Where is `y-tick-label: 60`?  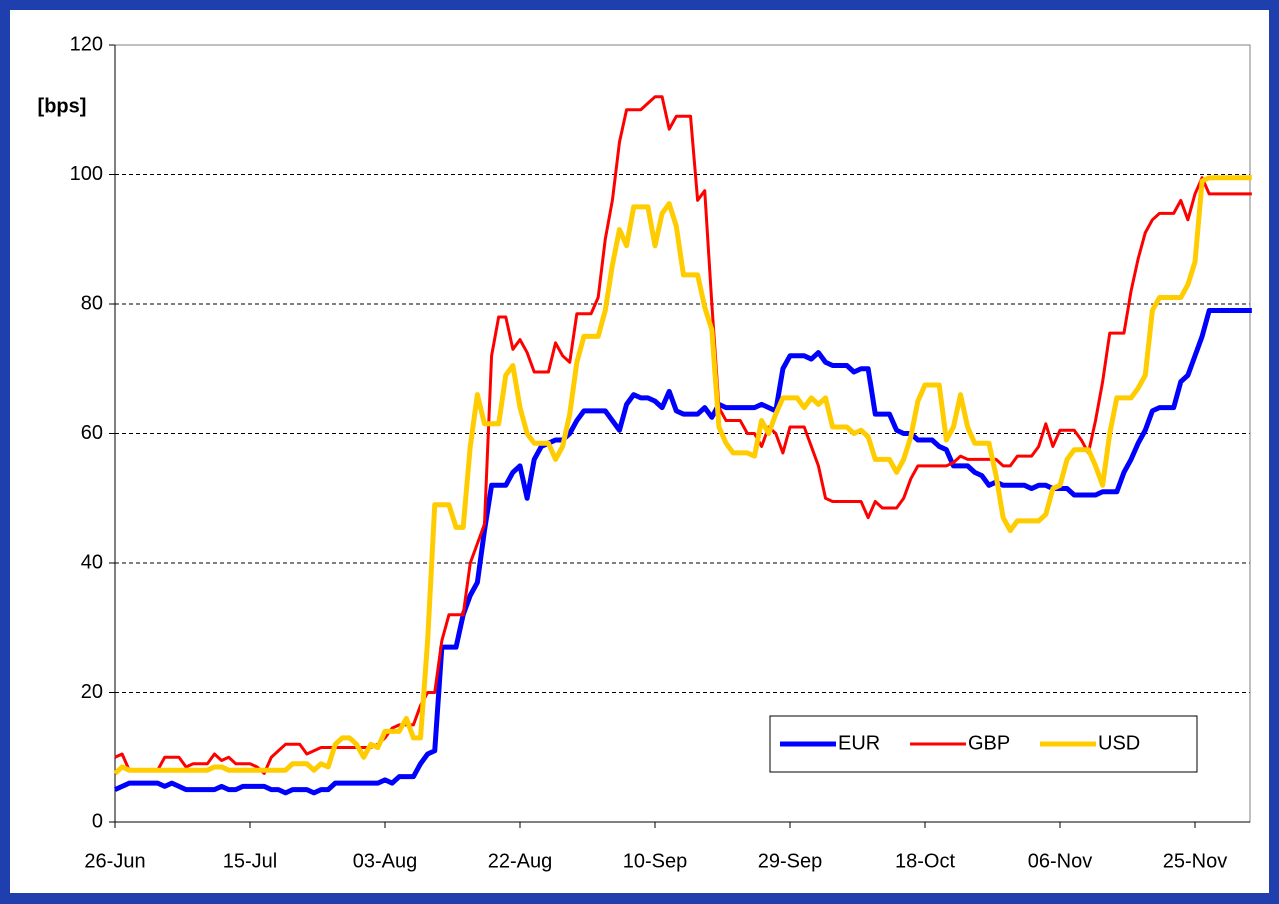
y-tick-label: 60 is located at coordinates (92, 433).